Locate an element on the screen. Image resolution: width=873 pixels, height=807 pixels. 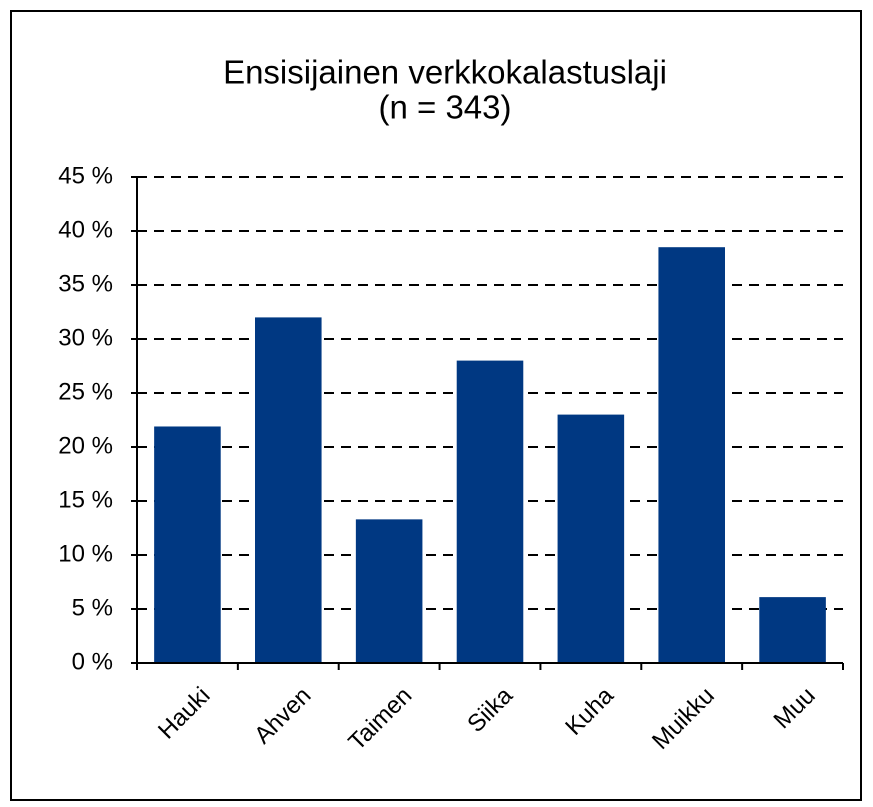
y-tick-label: 40 % is located at coordinates (85, 229).